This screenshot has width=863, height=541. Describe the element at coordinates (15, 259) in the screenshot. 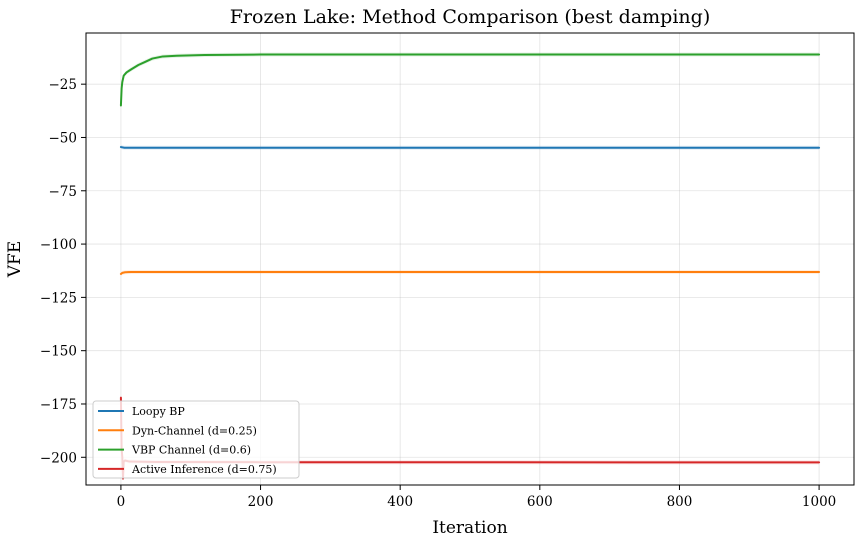

I see `y-axis-label: VFE` at that location.